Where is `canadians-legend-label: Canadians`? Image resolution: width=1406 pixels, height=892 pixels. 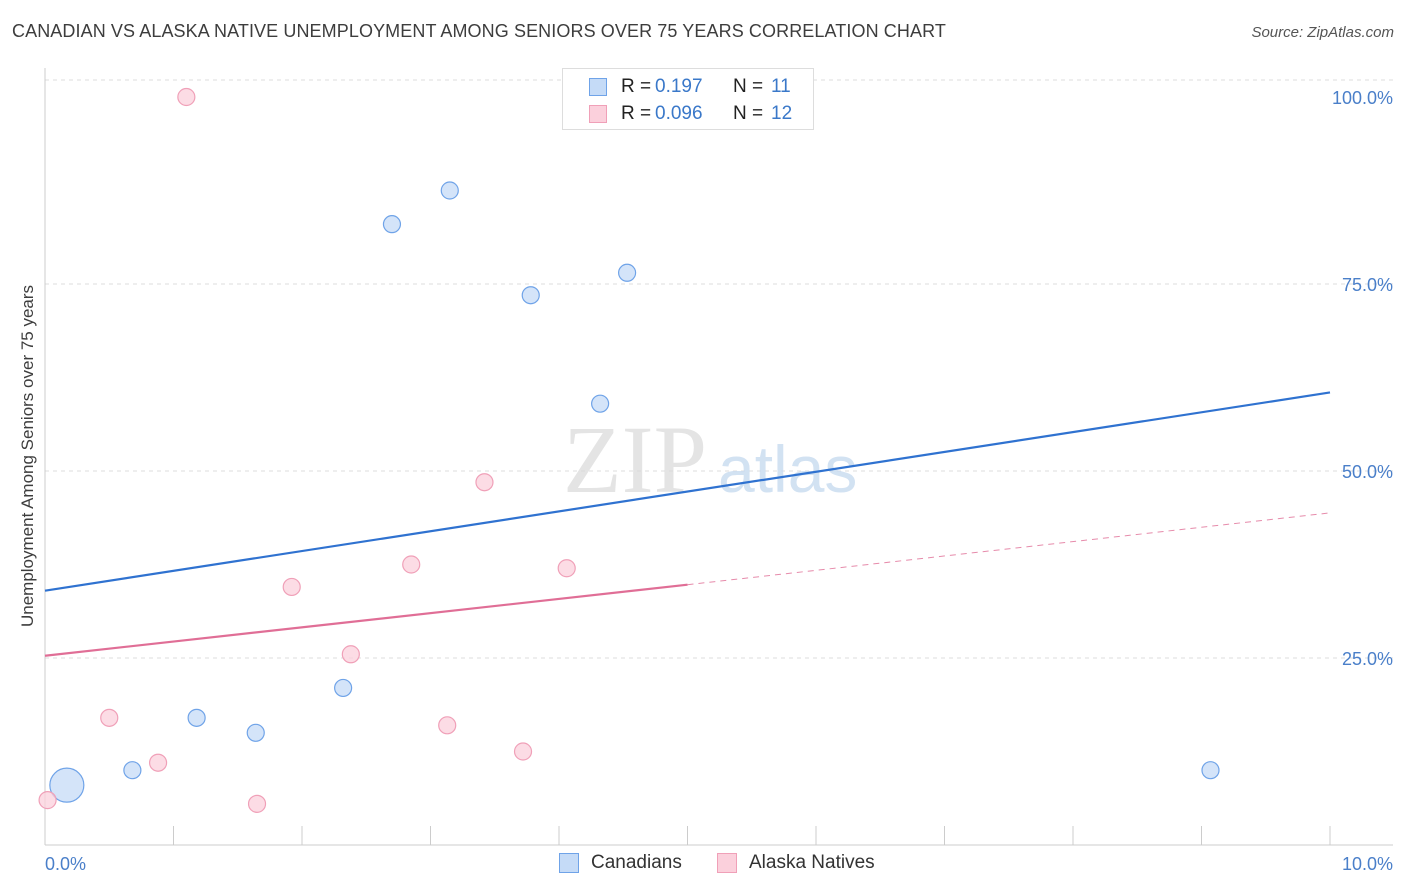
canadians-legend-label: Canadians is located at coordinates (636, 862).